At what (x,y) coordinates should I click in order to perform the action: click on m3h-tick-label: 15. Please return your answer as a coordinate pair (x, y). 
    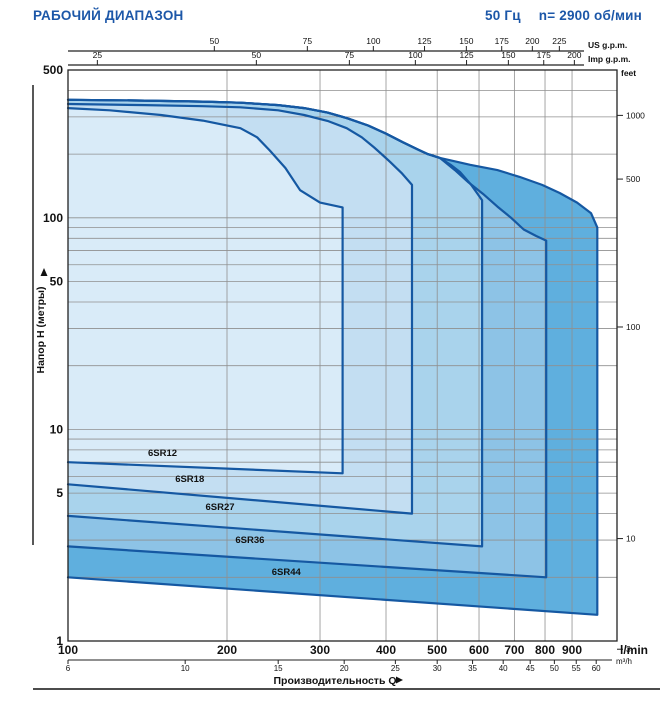
    Looking at the image, I should click on (278, 668).